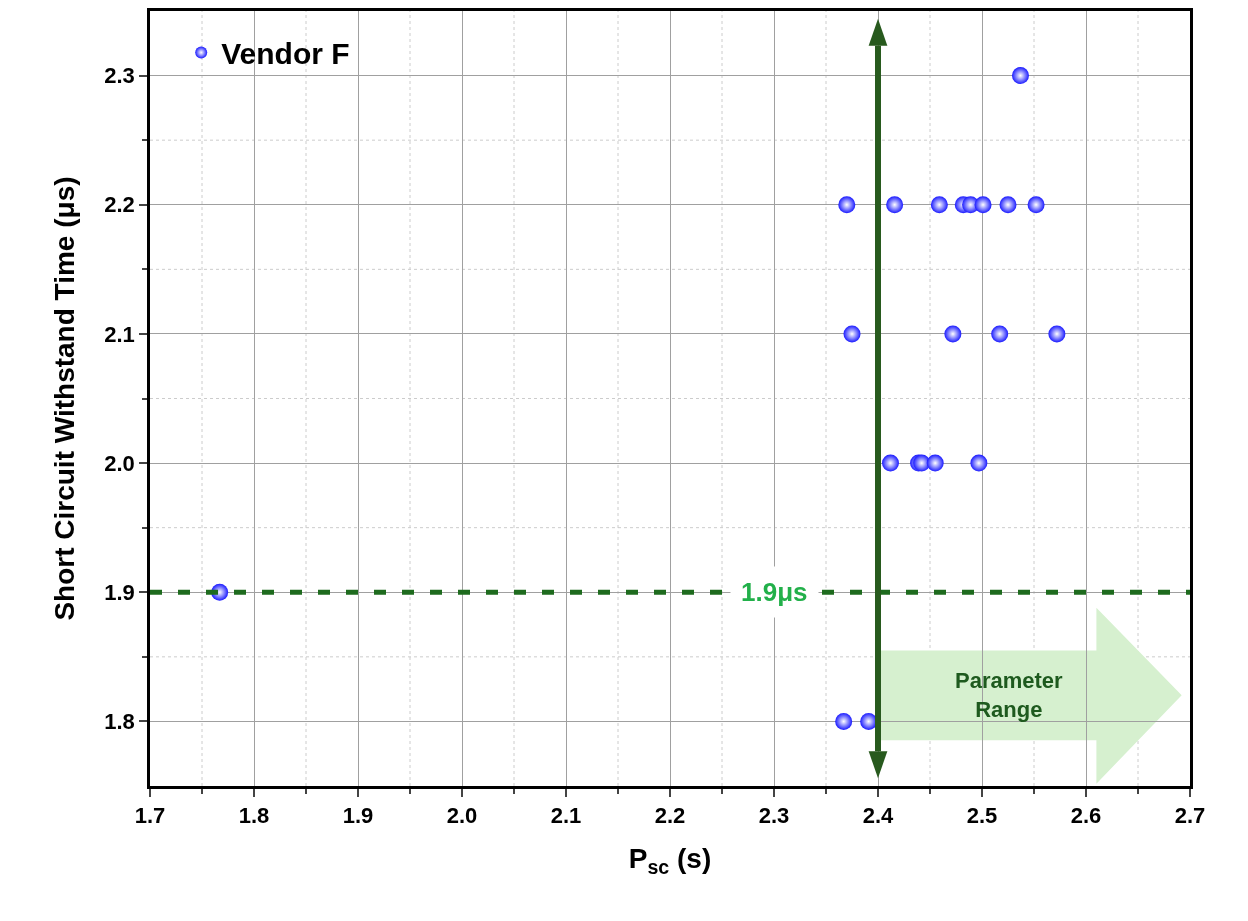 The width and height of the screenshot is (1248, 921). I want to click on y-tick-label: 2.1, so click(119, 334).